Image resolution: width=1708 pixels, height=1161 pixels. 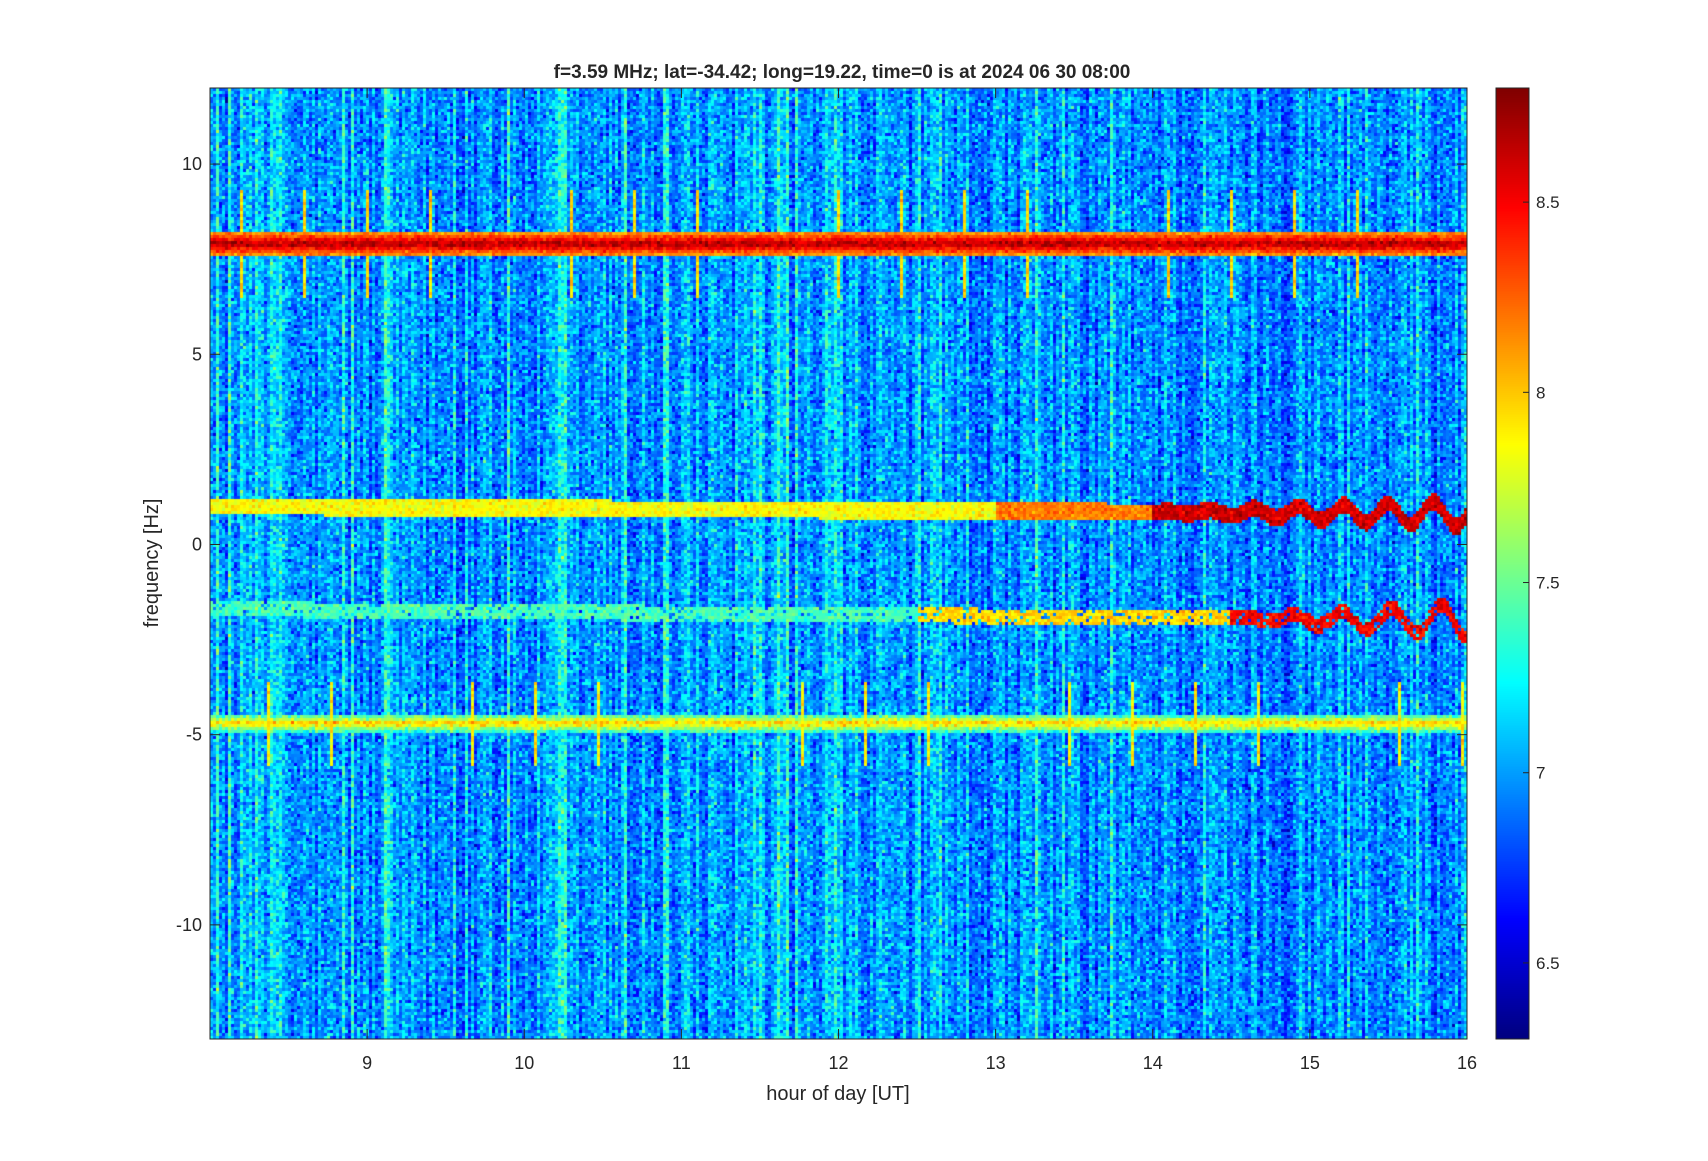 What do you see at coordinates (1467, 1063) in the screenshot?
I see `x-tick-label: 16` at bounding box center [1467, 1063].